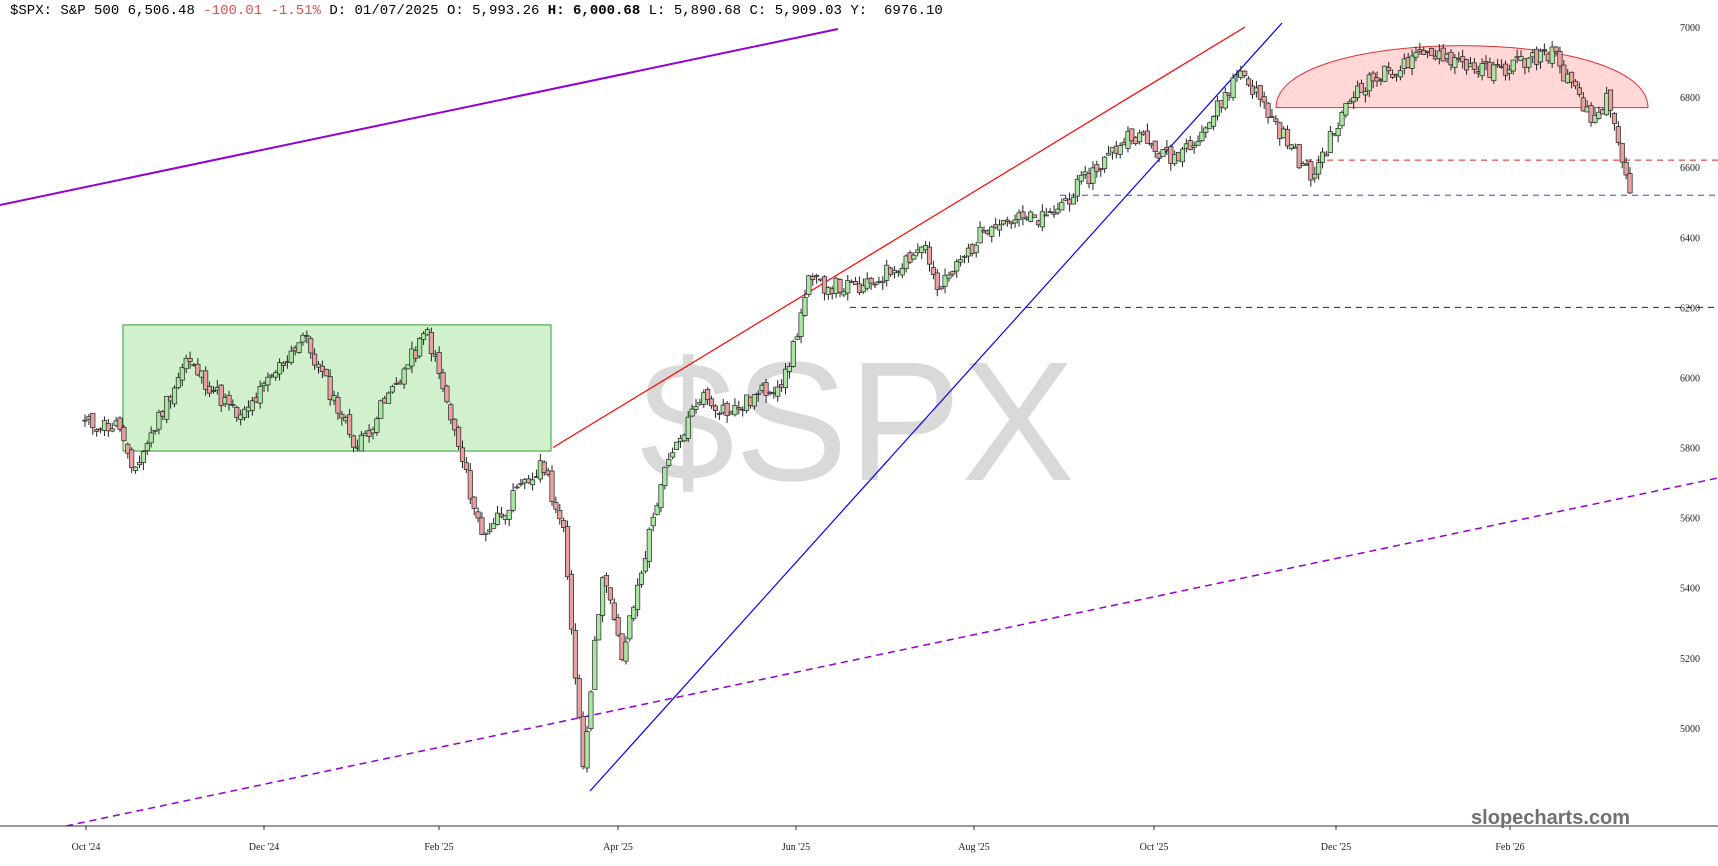 The image size is (1718, 866). What do you see at coordinates (796, 847) in the screenshot?
I see `x-tick-label: Jun '25` at bounding box center [796, 847].